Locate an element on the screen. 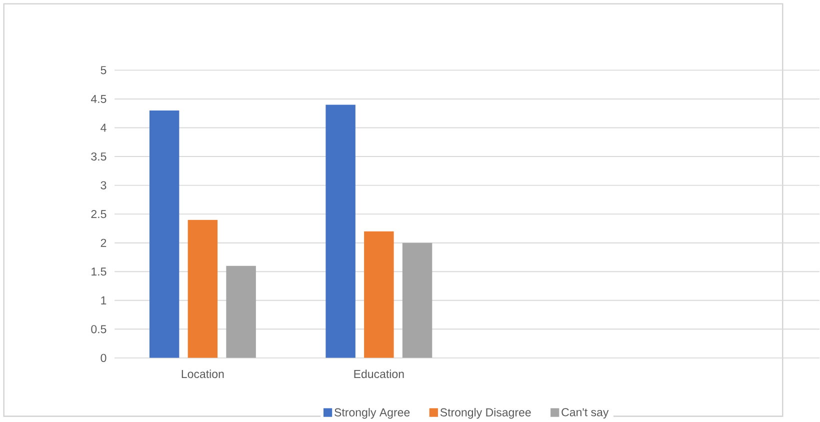  y-tick-label: 5 is located at coordinates (103, 70).